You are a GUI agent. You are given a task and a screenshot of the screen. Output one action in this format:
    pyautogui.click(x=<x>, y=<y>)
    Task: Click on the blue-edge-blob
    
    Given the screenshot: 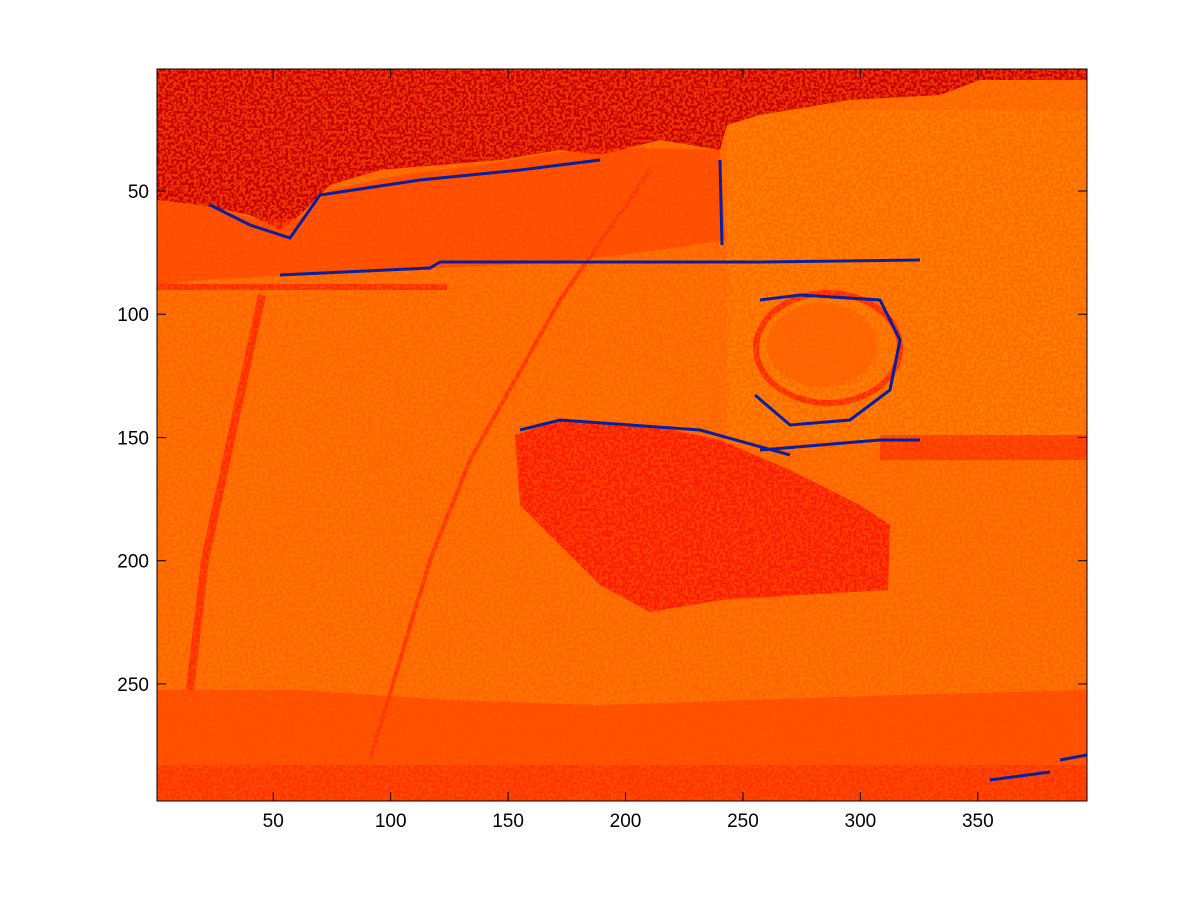 What is the action you would take?
    pyautogui.click(x=655, y=437)
    